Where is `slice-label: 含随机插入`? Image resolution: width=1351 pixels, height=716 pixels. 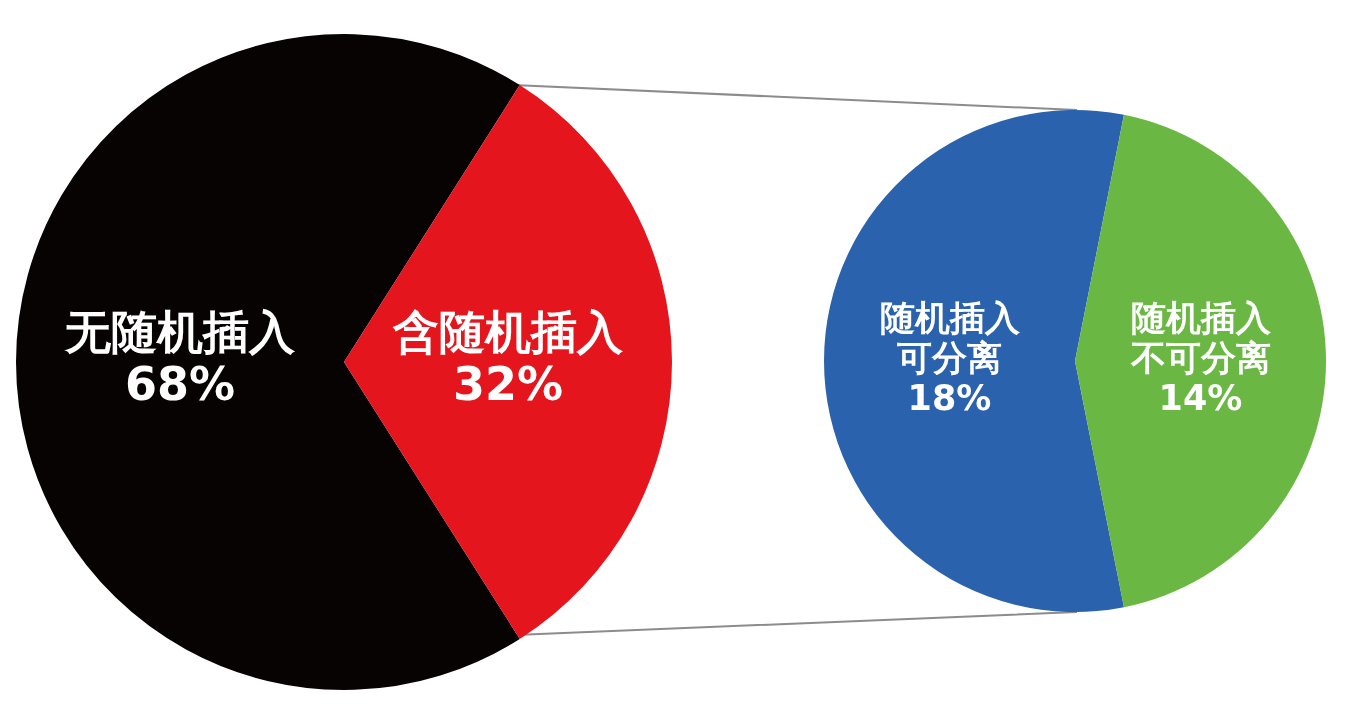
slice-label: 含随机插入 is located at coordinates (508, 331).